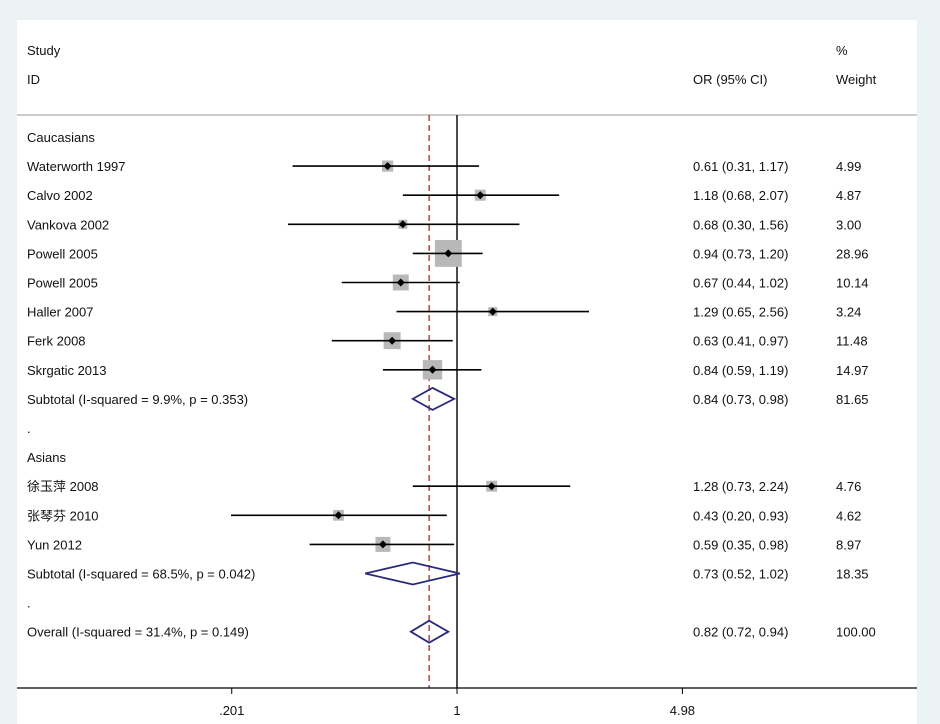  What do you see at coordinates (54, 544) in the screenshot?
I see `row-label-14: Yun 2012` at bounding box center [54, 544].